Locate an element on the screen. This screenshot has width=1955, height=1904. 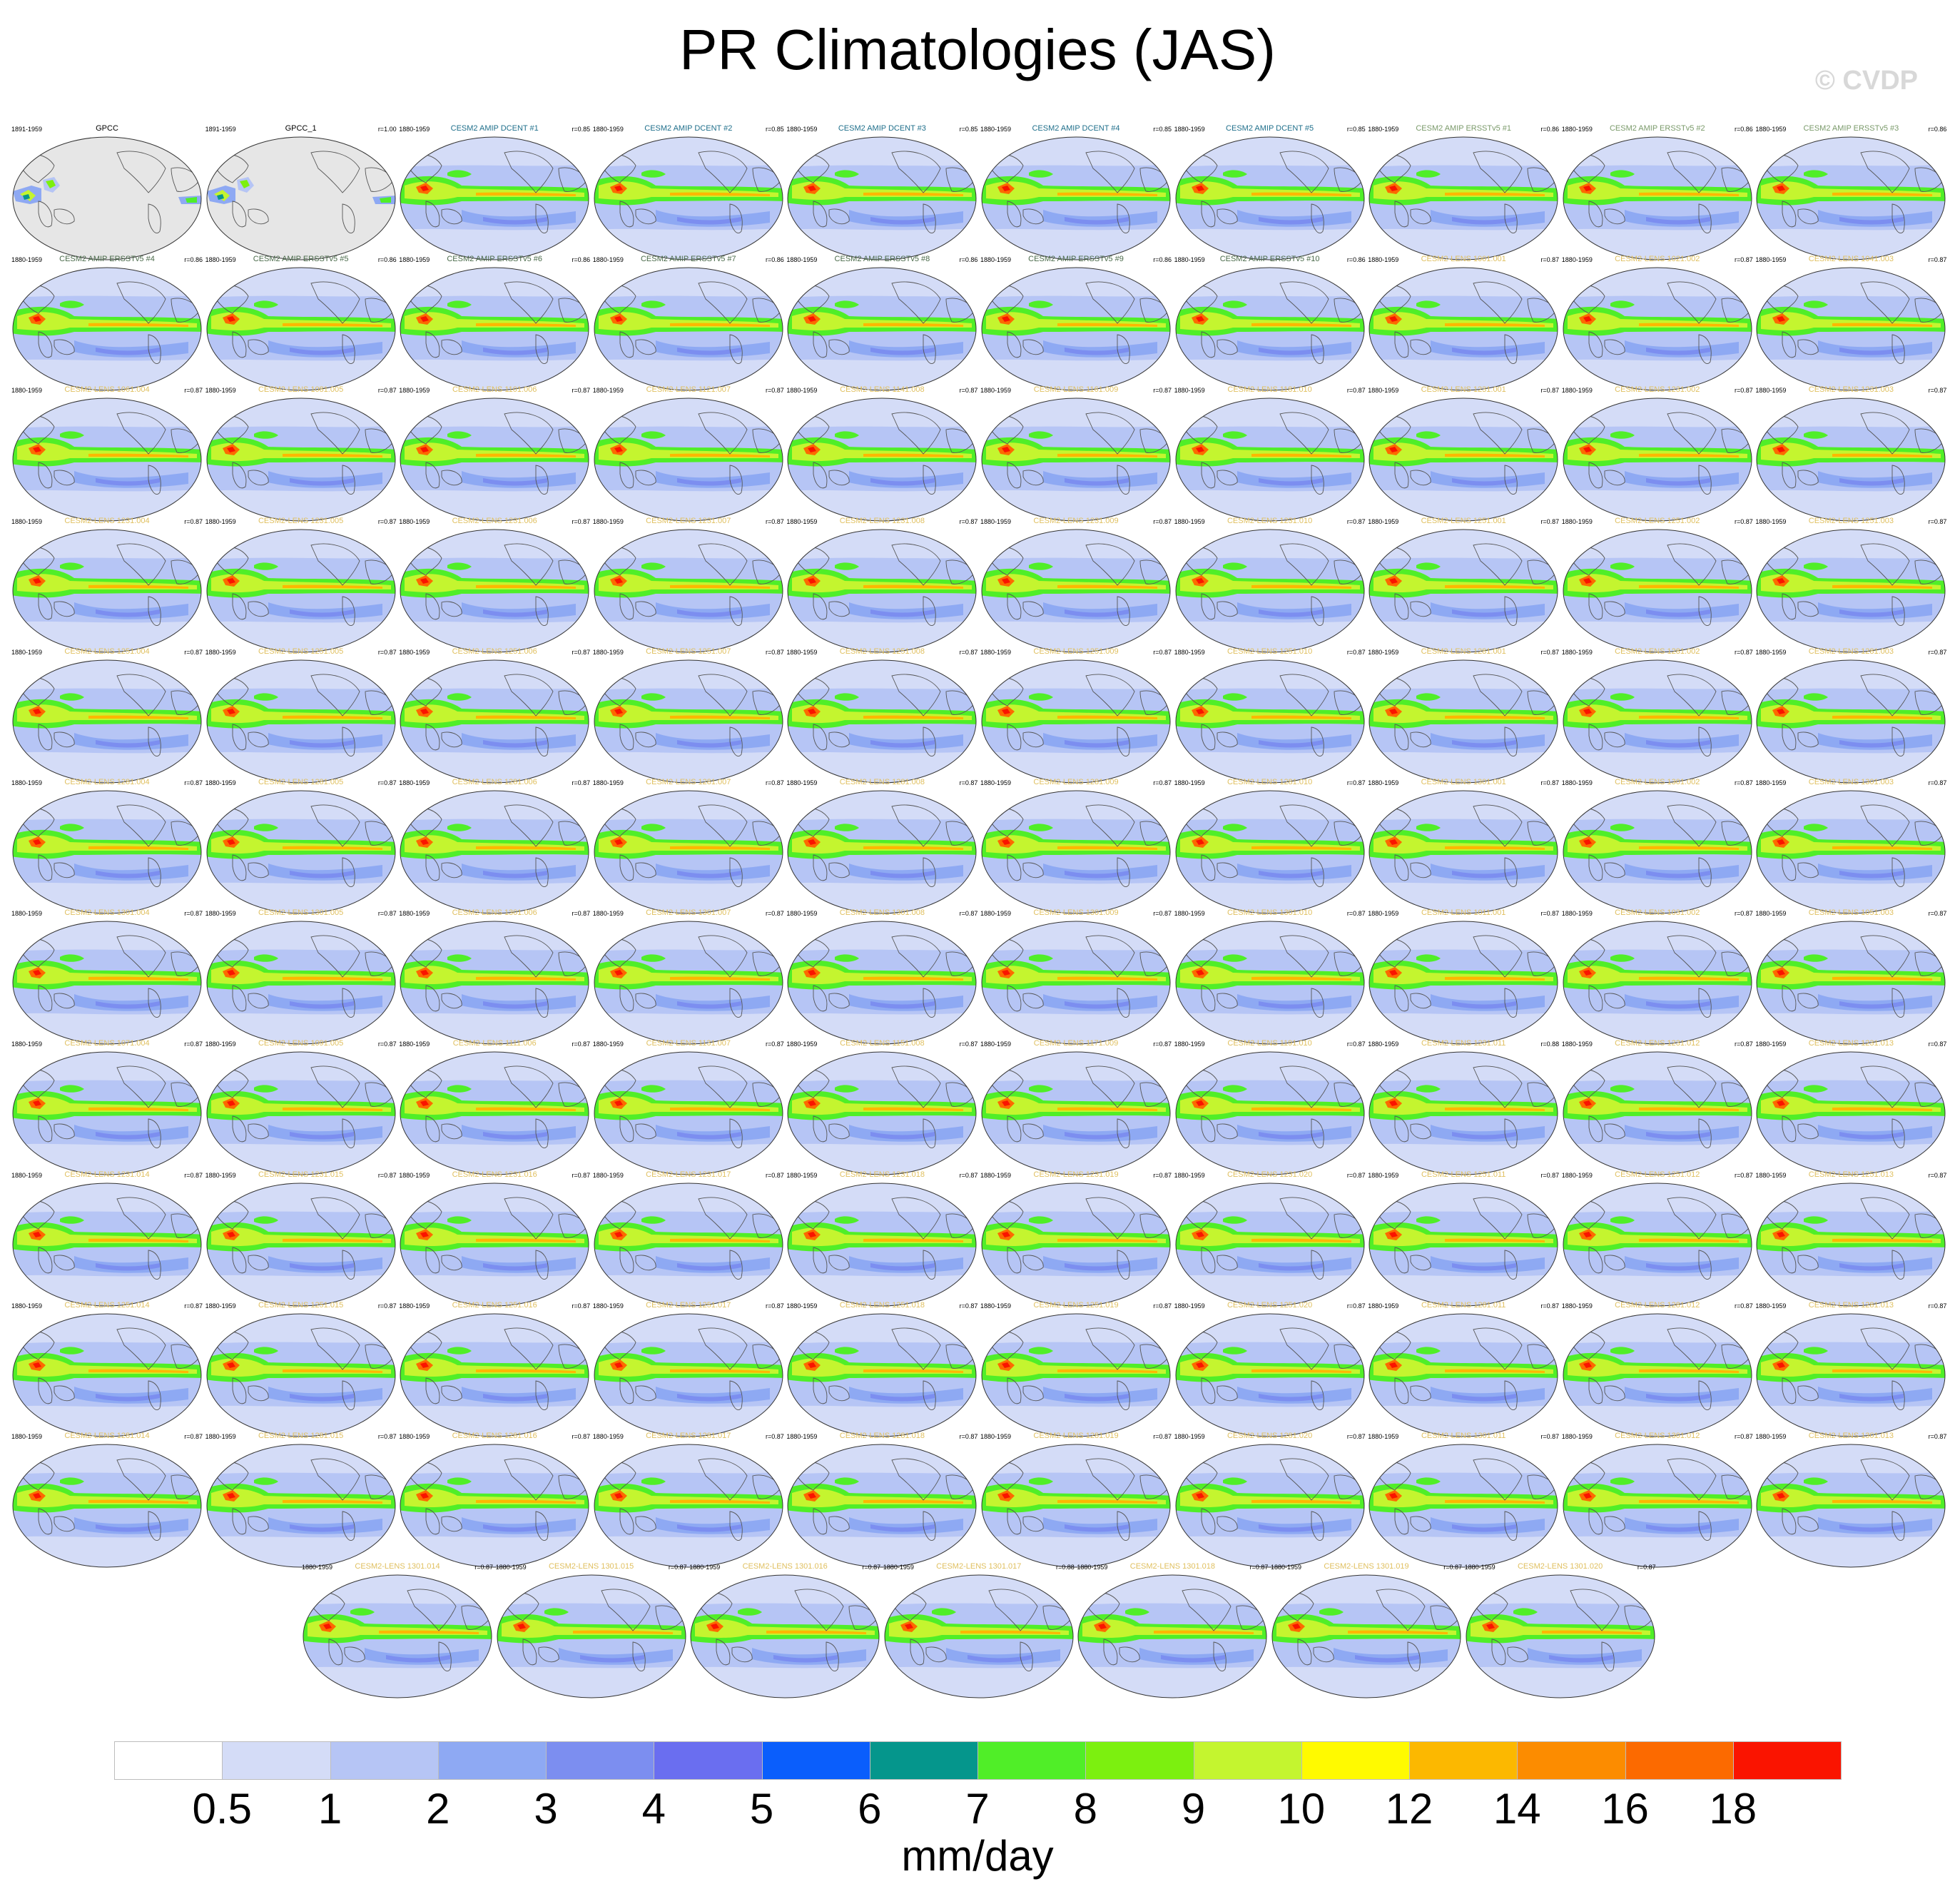
land-mask is located at coordinates (300, 198).